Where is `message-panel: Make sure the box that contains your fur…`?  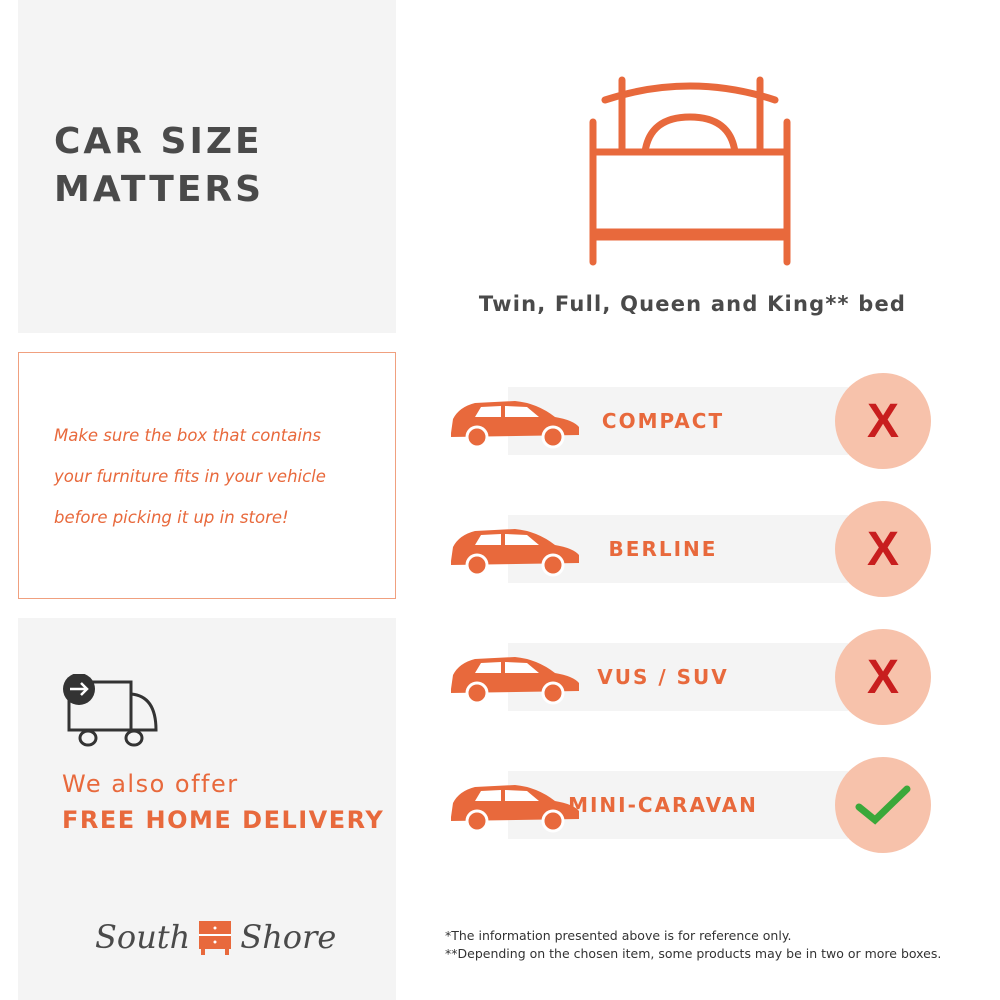 message-panel: Make sure the box that contains your fur… is located at coordinates (207, 475).